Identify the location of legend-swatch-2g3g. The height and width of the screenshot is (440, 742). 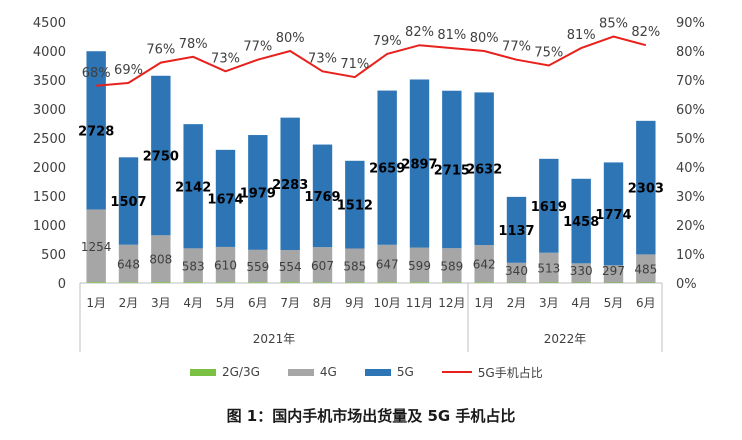
(203, 372).